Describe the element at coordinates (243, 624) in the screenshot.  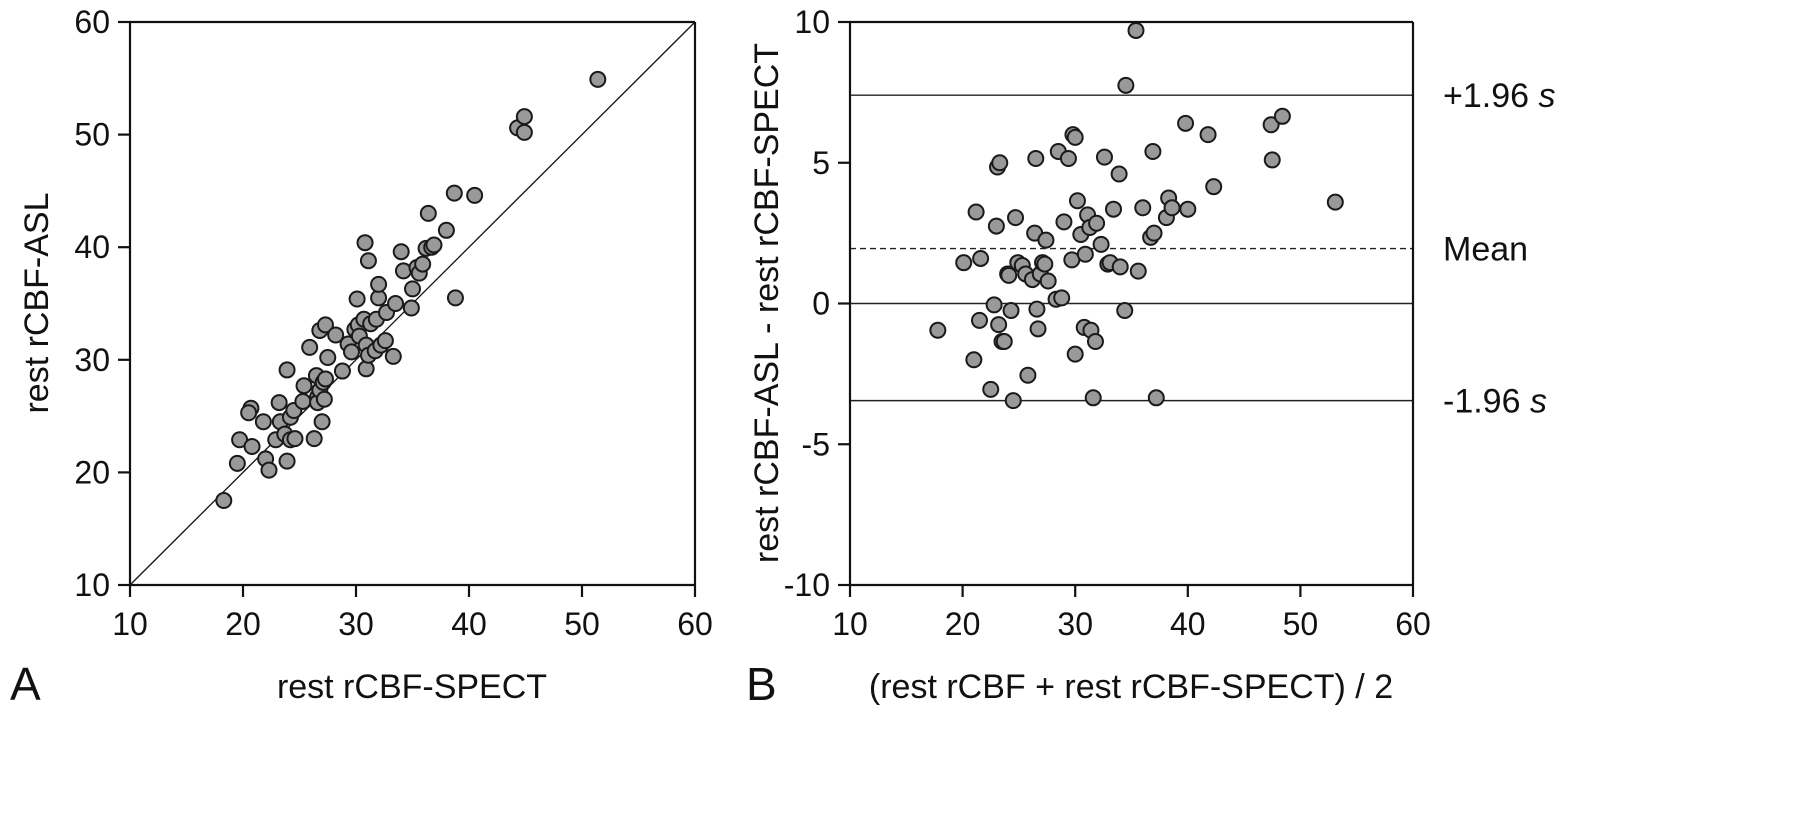
I see `x-tick-label: 20` at that location.